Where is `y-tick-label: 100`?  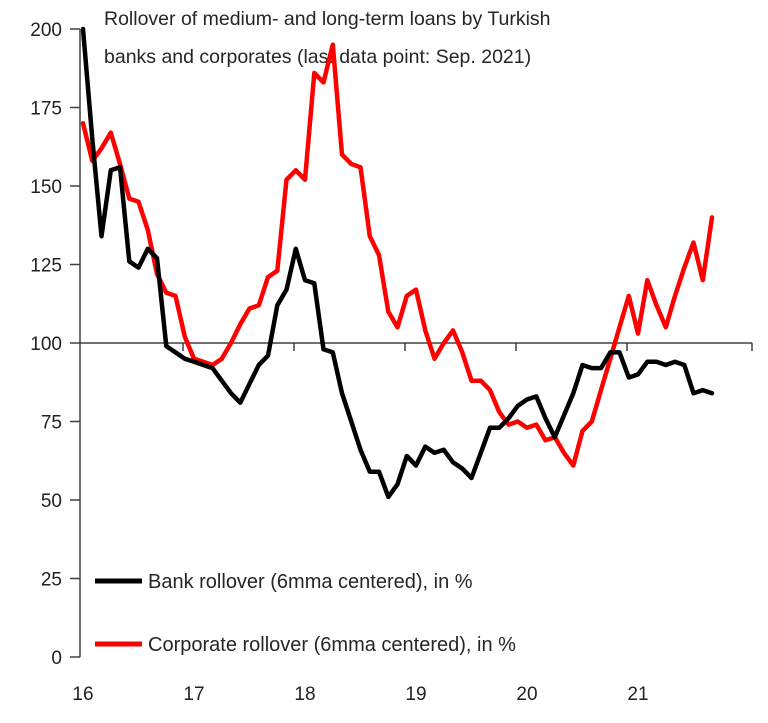 y-tick-label: 100 is located at coordinates (46, 344).